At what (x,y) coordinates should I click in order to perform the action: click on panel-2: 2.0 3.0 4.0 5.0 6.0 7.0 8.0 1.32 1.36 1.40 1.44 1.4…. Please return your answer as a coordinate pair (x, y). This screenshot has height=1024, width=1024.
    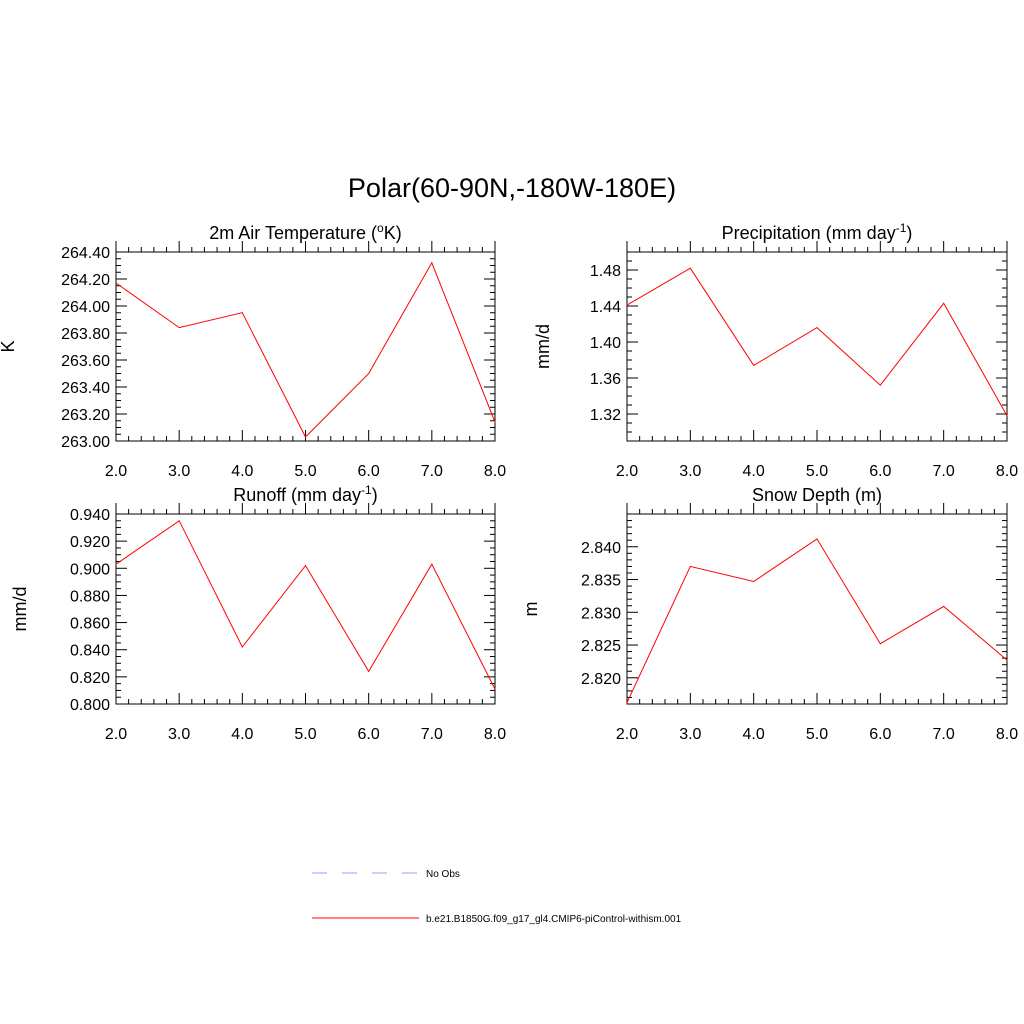
    Looking at the image, I should click on (775, 350).